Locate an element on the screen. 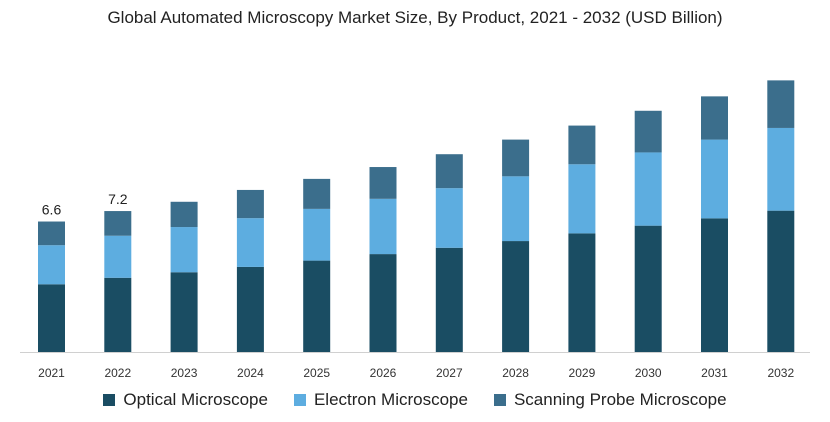 The image size is (830, 422). x-tick-label: 2022 is located at coordinates (117, 373).